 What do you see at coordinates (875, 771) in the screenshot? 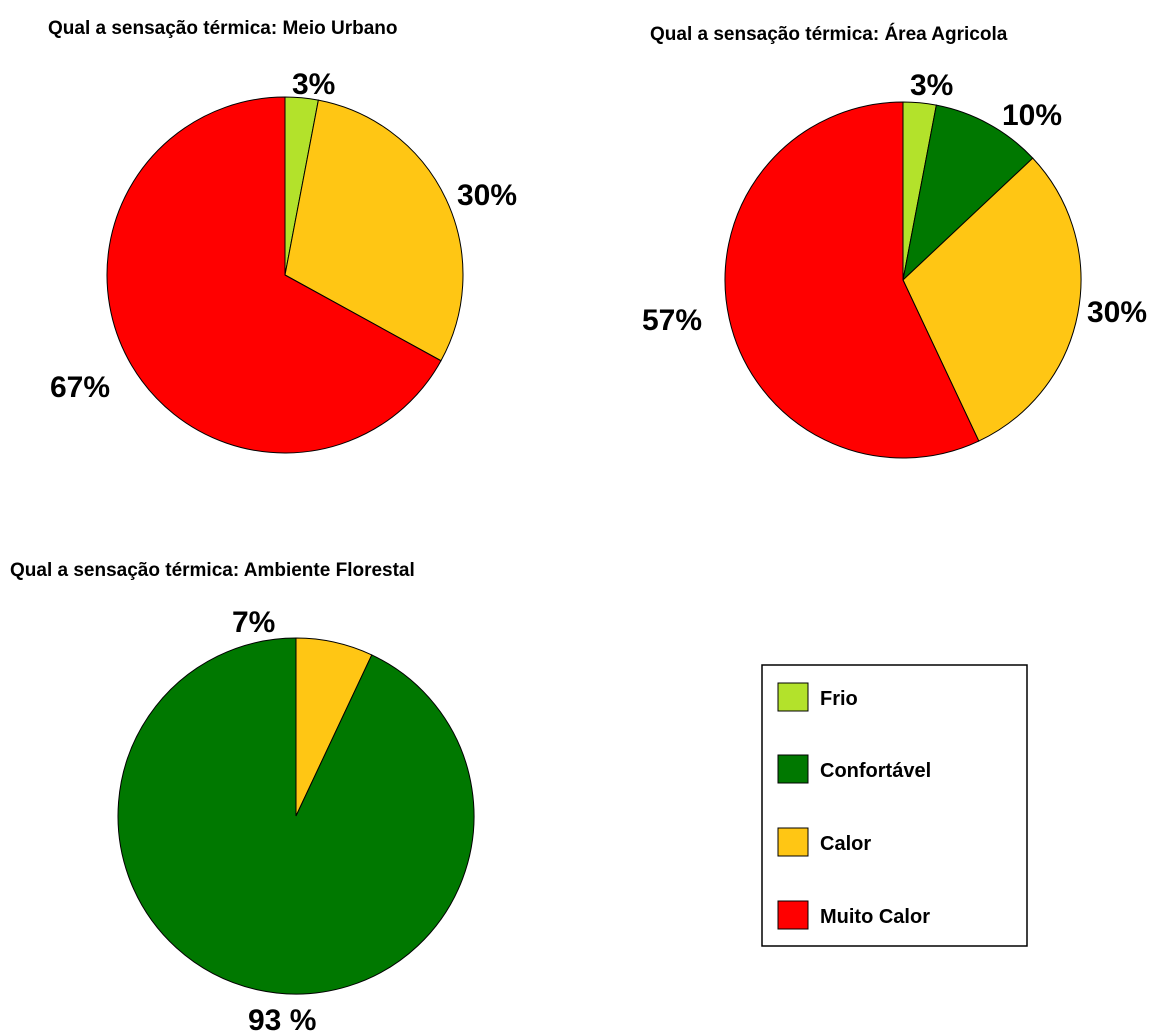
I see `legend-label-confortavel: Confortável` at bounding box center [875, 771].